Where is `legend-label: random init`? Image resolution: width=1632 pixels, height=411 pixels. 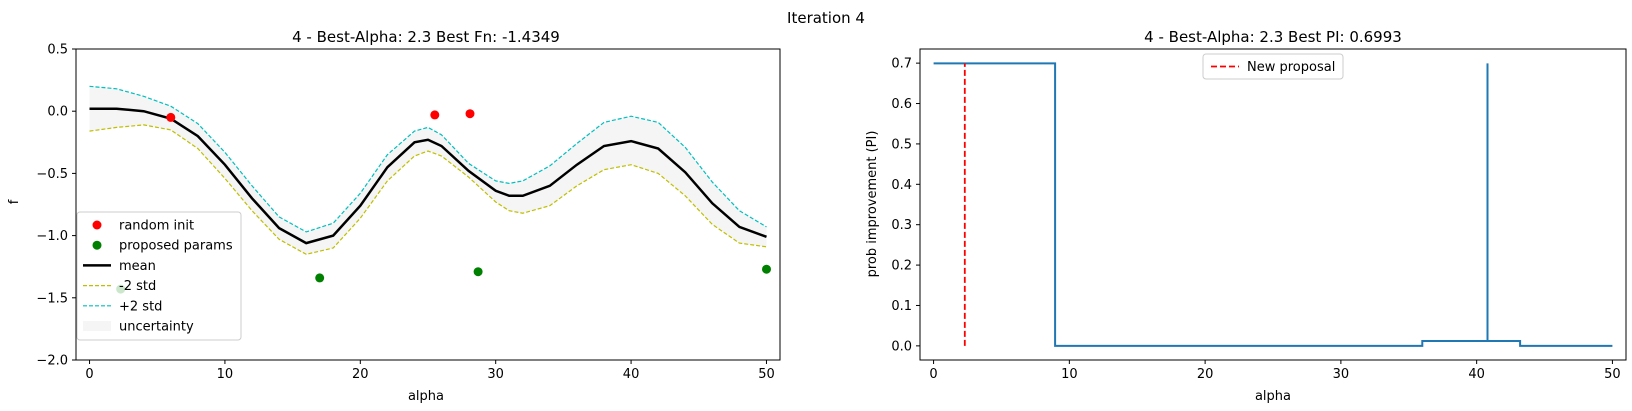
legend-label: random init is located at coordinates (156, 226).